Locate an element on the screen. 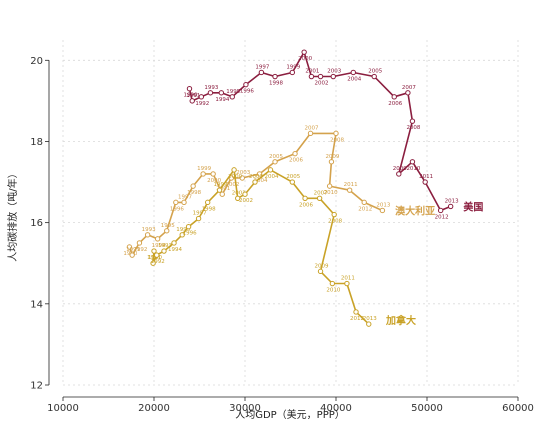 This screenshot has width=560, height=440. x-tick-label: 30000 is located at coordinates (245, 408).